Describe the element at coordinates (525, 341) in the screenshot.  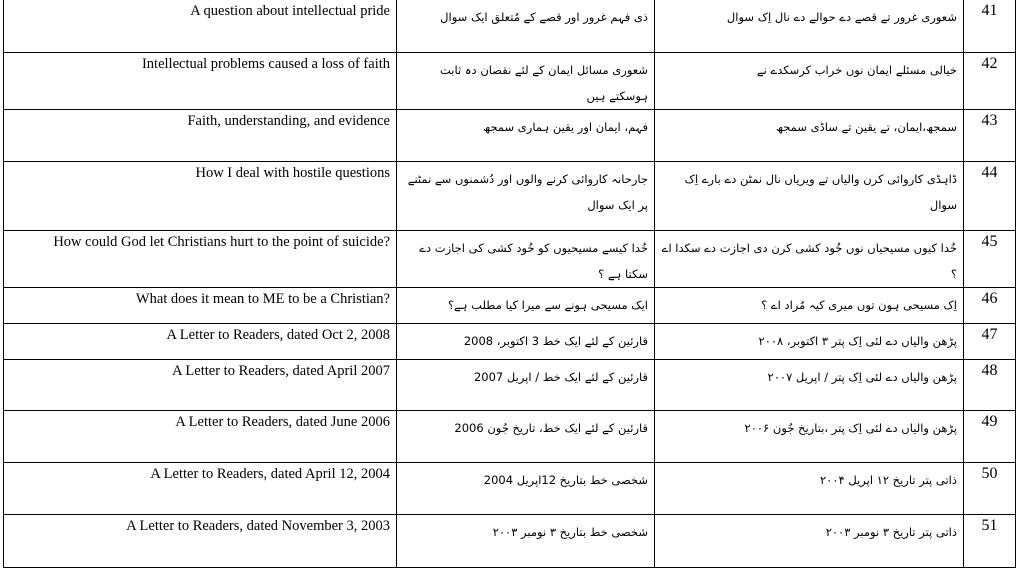
I see `urdu-title-cell: قارئین کے لئے ایک خط 3 اکتوبر، 2008` at that location.